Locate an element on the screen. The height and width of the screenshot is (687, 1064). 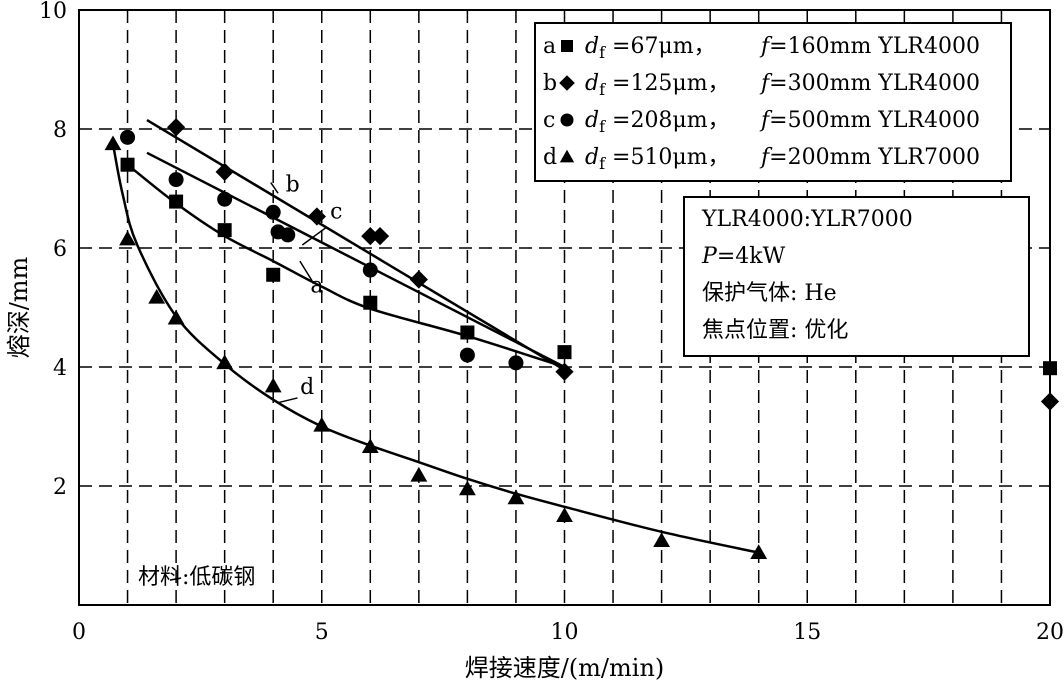
info-power: P=4kW is located at coordinates (743, 256).